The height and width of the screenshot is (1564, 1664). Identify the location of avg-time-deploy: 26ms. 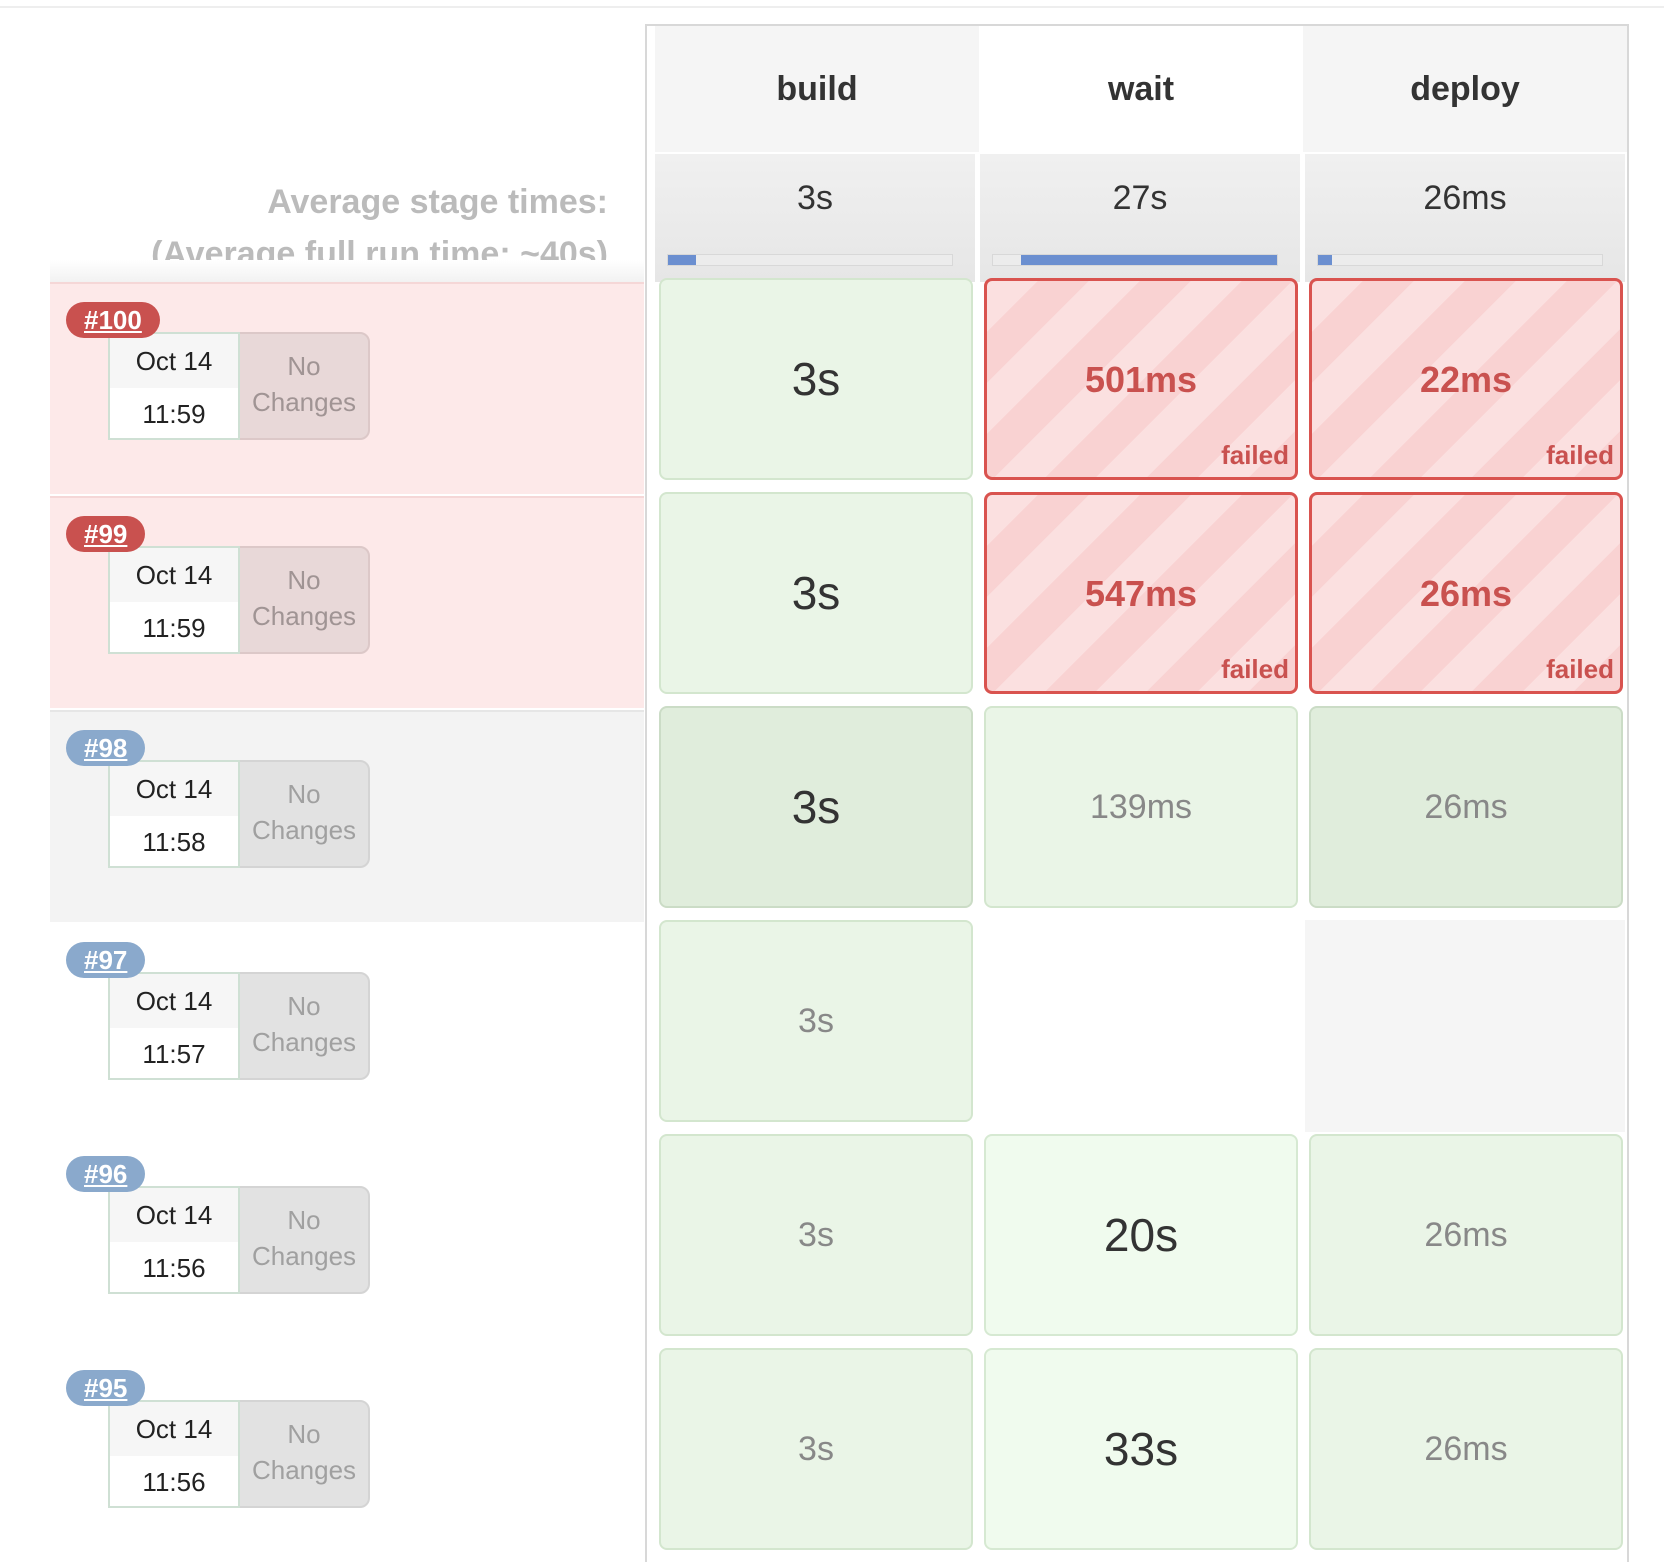
(1465, 218).